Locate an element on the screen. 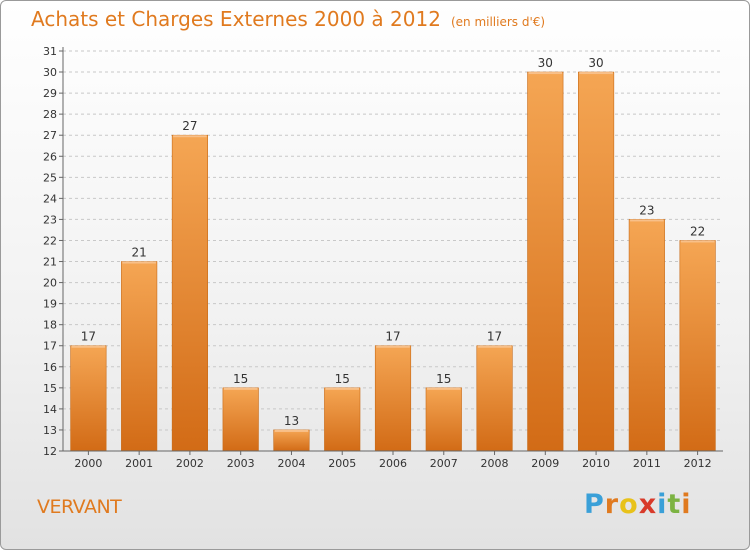 This screenshot has width=750, height=550. y-tick-label: 27 is located at coordinates (50, 135).